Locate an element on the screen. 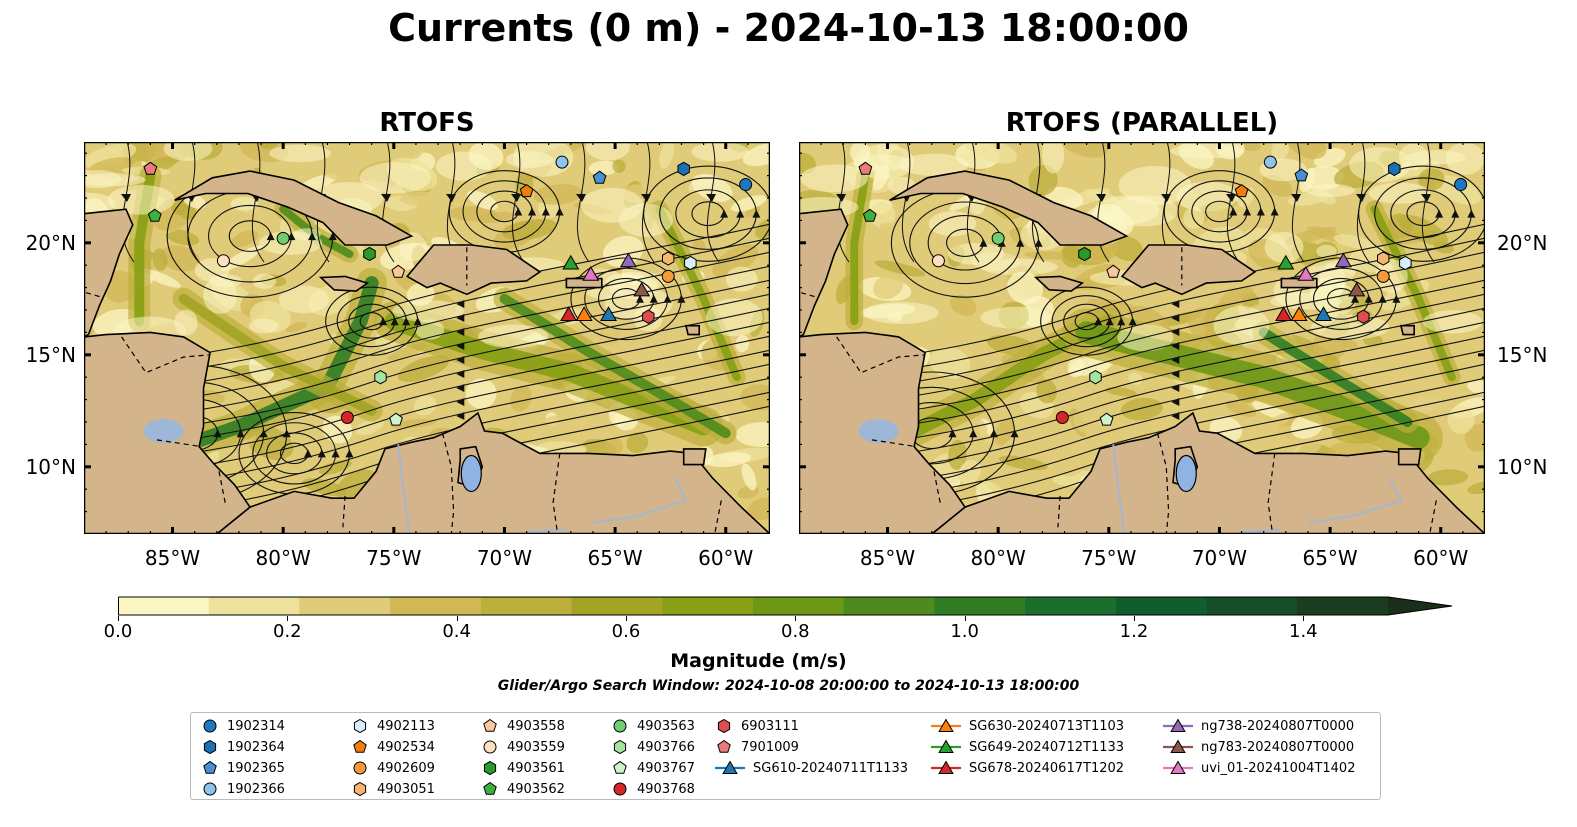  legend-label: SG678-20240617T1202 is located at coordinates (1047, 768).